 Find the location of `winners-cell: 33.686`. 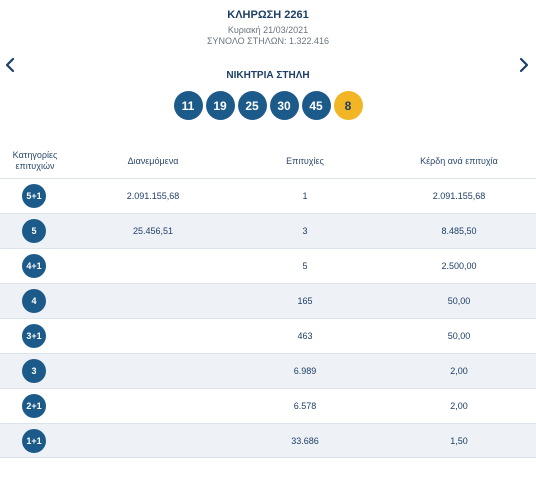

winners-cell: 33.686 is located at coordinates (305, 441).